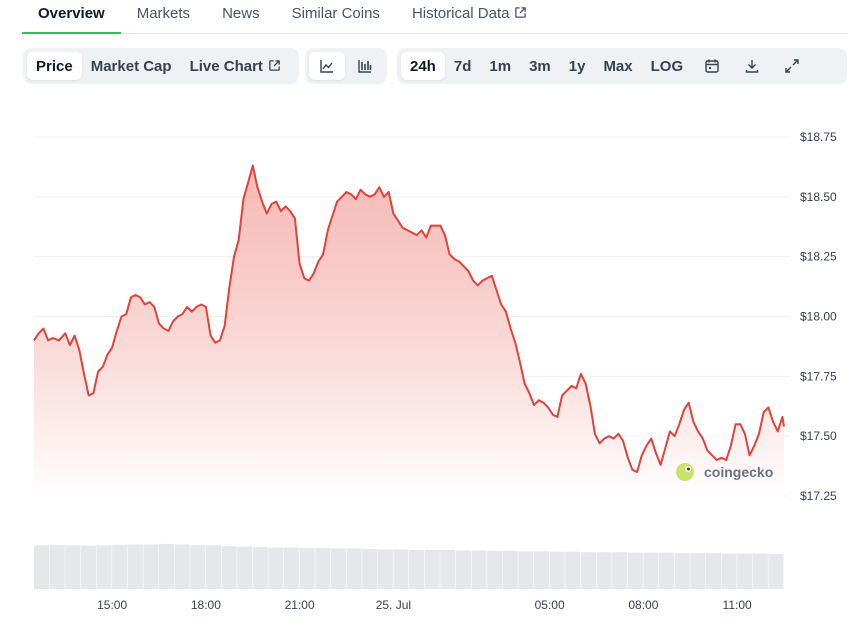 This screenshot has width=857, height=624. I want to click on tab-similar-coins: Similar Coins, so click(336, 17).